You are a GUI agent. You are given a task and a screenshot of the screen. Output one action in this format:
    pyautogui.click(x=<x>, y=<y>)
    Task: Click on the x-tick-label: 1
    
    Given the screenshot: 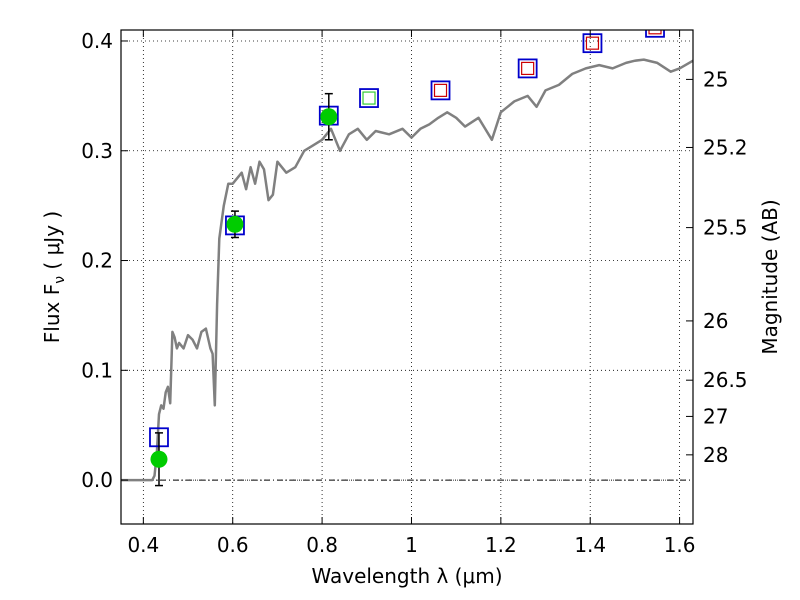 What is the action you would take?
    pyautogui.click(x=411, y=545)
    